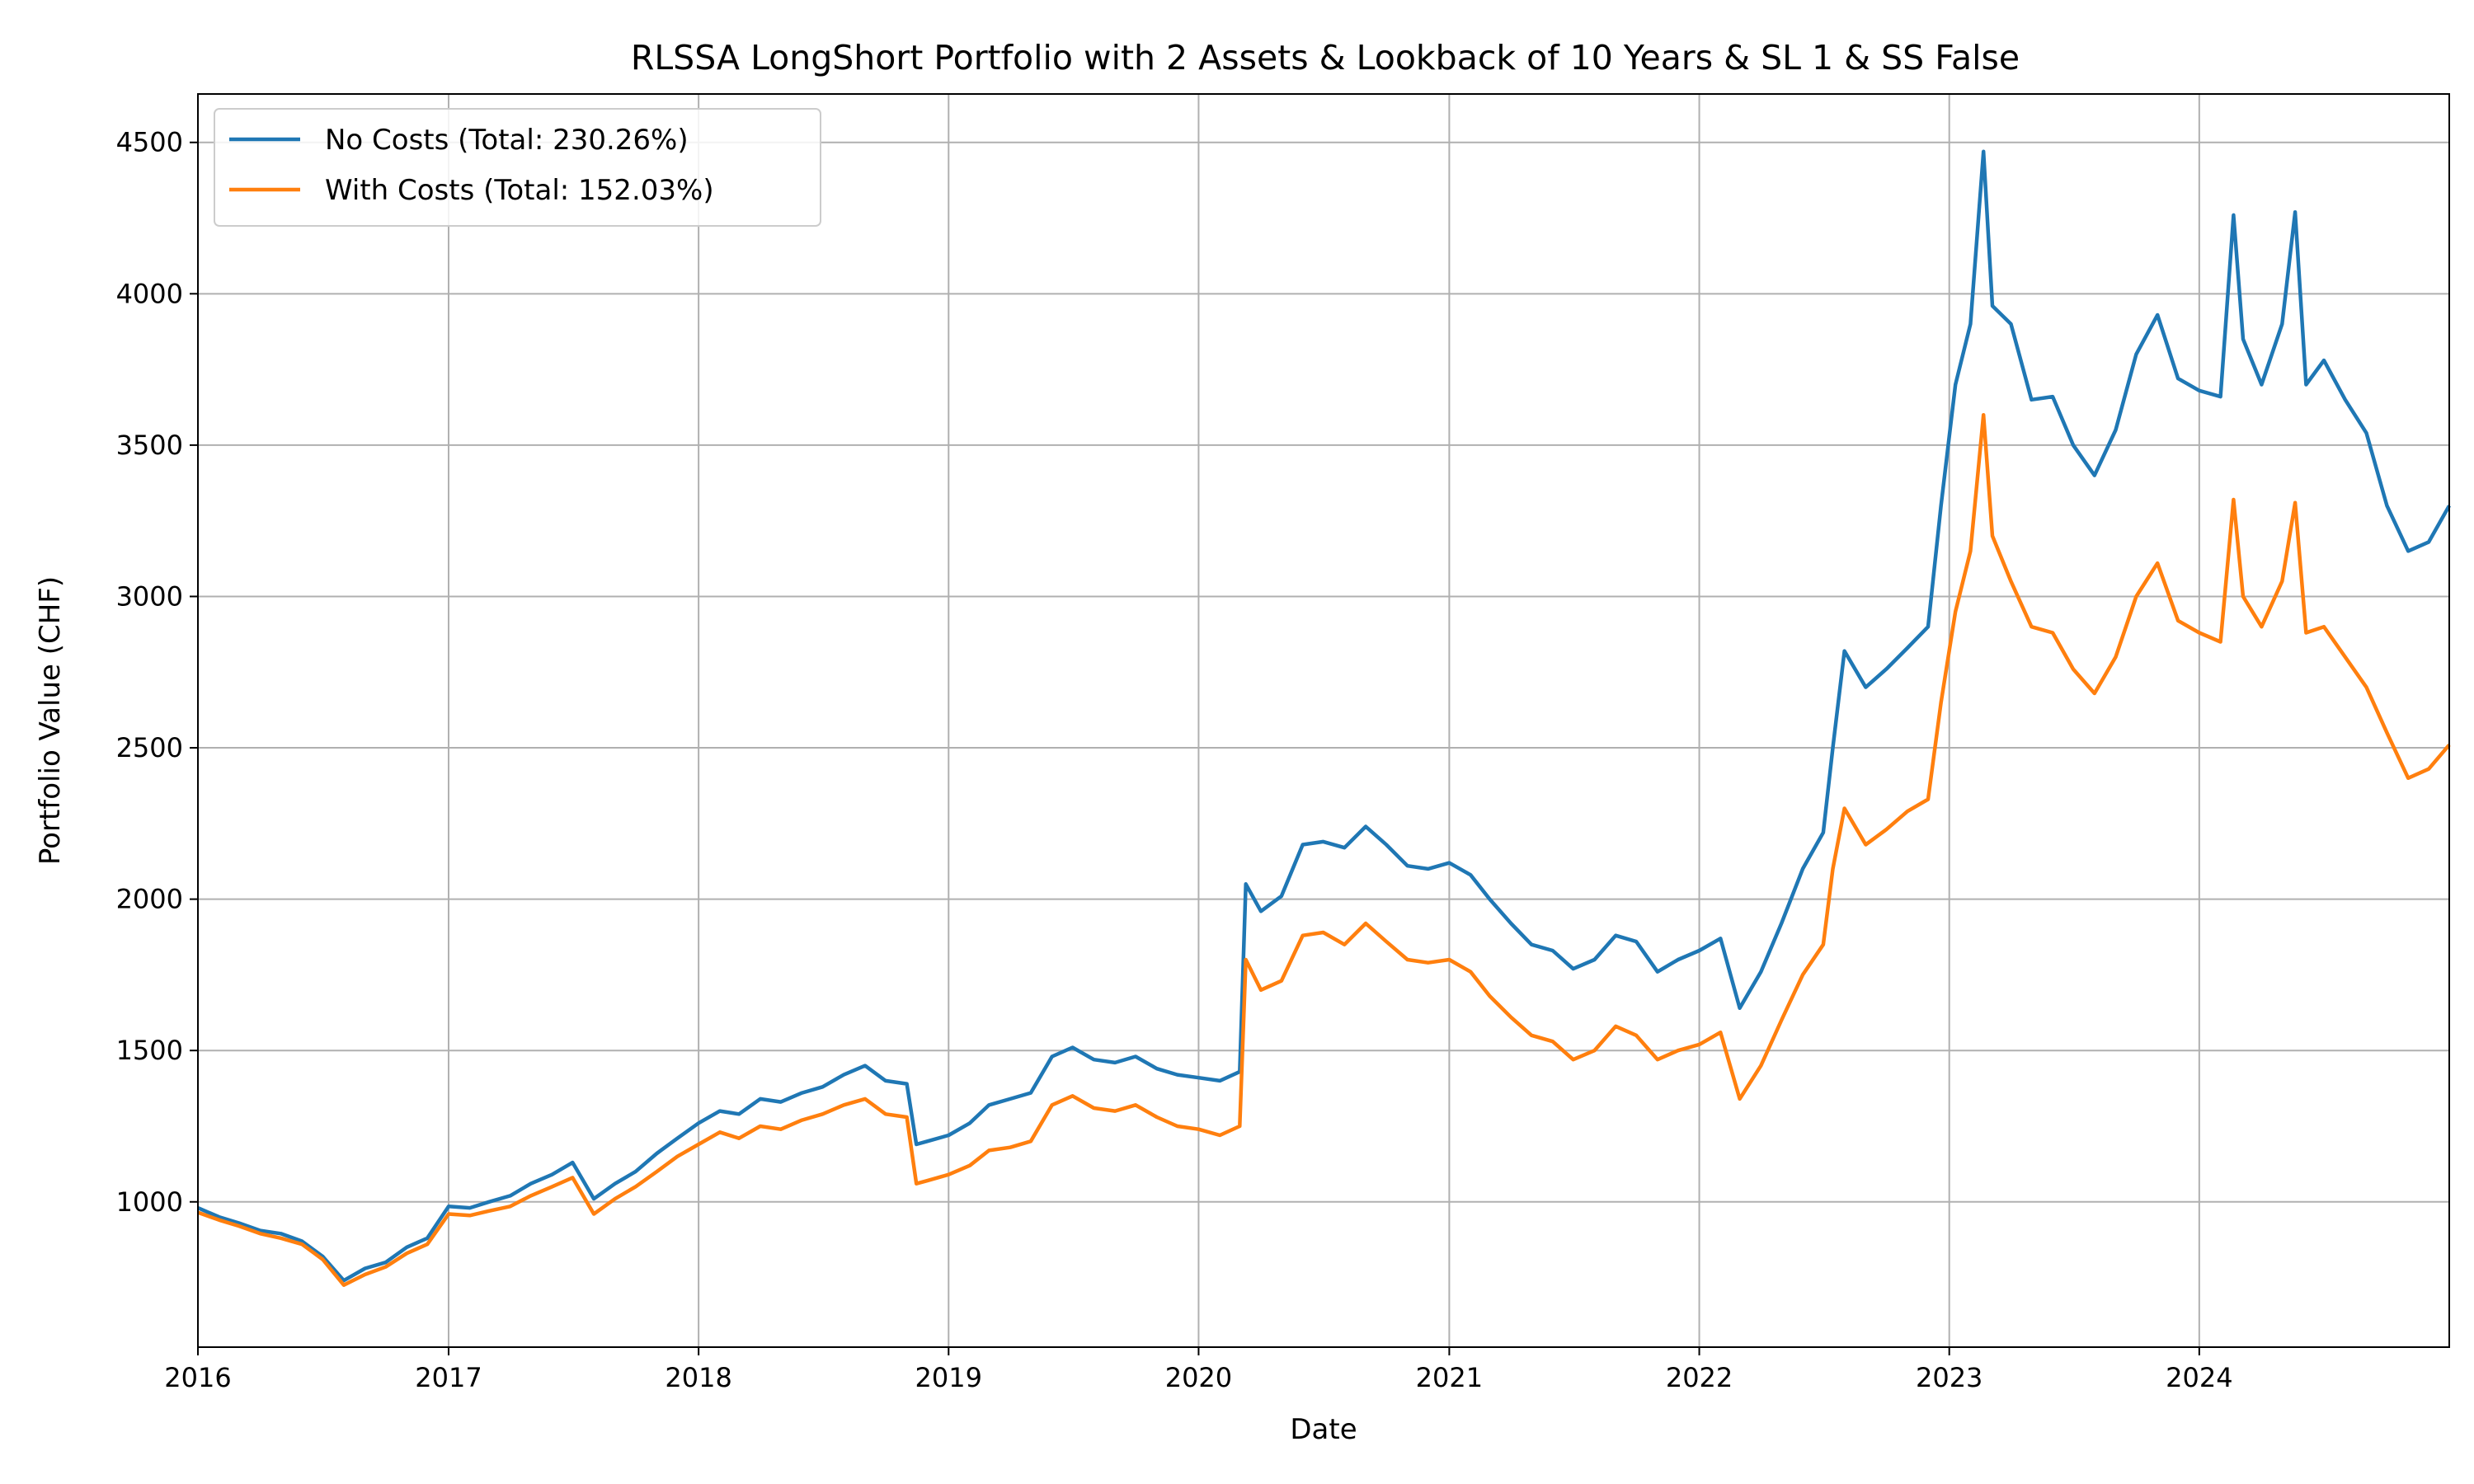 This screenshot has height=1484, width=2474. Describe the element at coordinates (507, 140) in the screenshot. I see `legend-label-no-costs: No Costs (Total: 230.26%)` at that location.